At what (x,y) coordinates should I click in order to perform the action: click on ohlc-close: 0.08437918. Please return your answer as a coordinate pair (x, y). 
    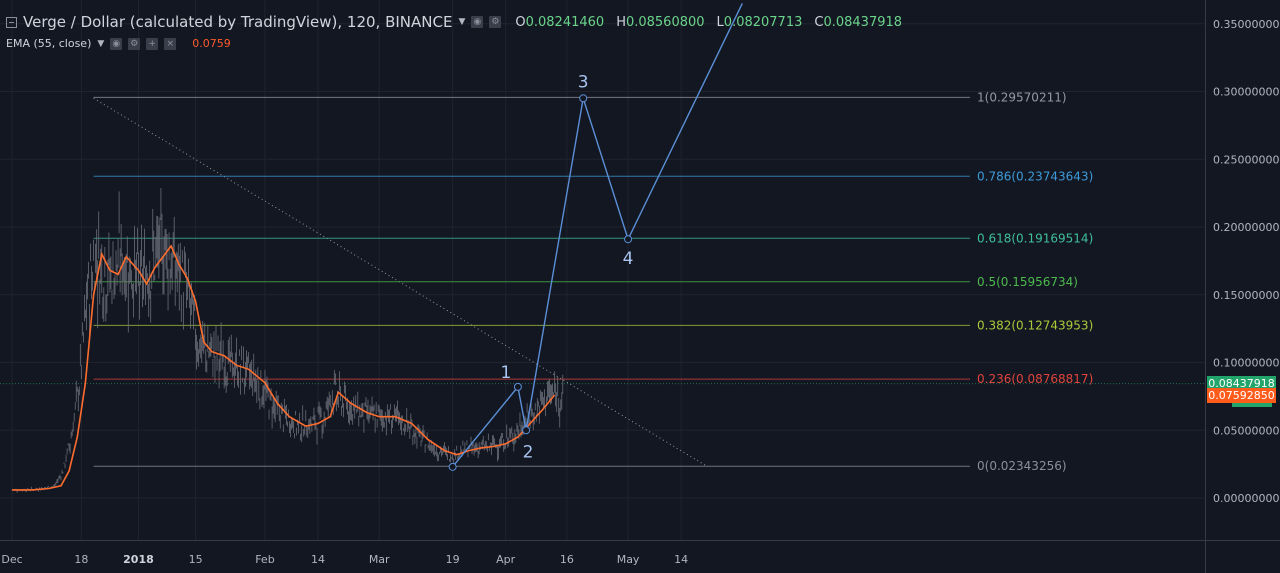
    Looking at the image, I should click on (863, 22).